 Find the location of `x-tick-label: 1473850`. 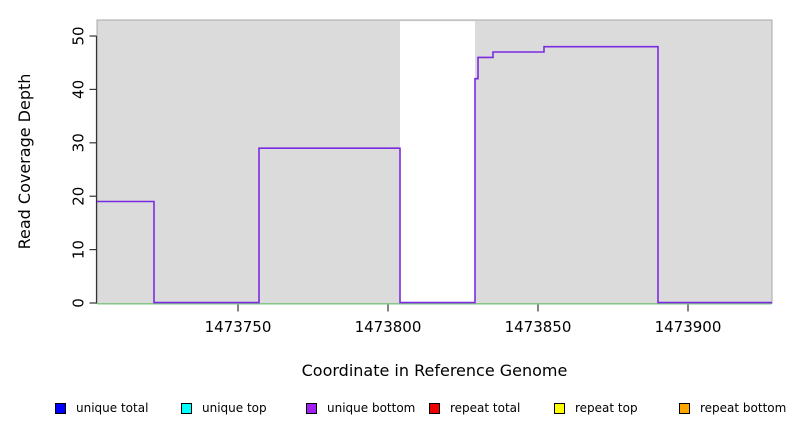

x-tick-label: 1473850 is located at coordinates (538, 327).